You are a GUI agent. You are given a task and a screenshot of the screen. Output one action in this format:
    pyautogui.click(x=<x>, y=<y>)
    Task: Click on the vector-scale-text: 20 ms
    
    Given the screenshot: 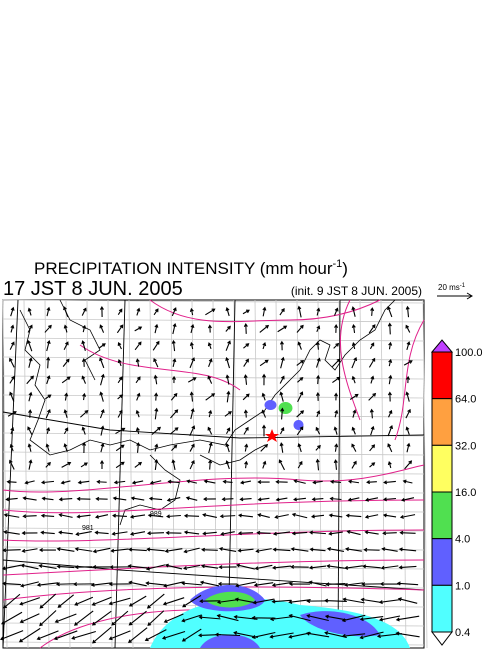 What is the action you would take?
    pyautogui.click(x=449, y=287)
    